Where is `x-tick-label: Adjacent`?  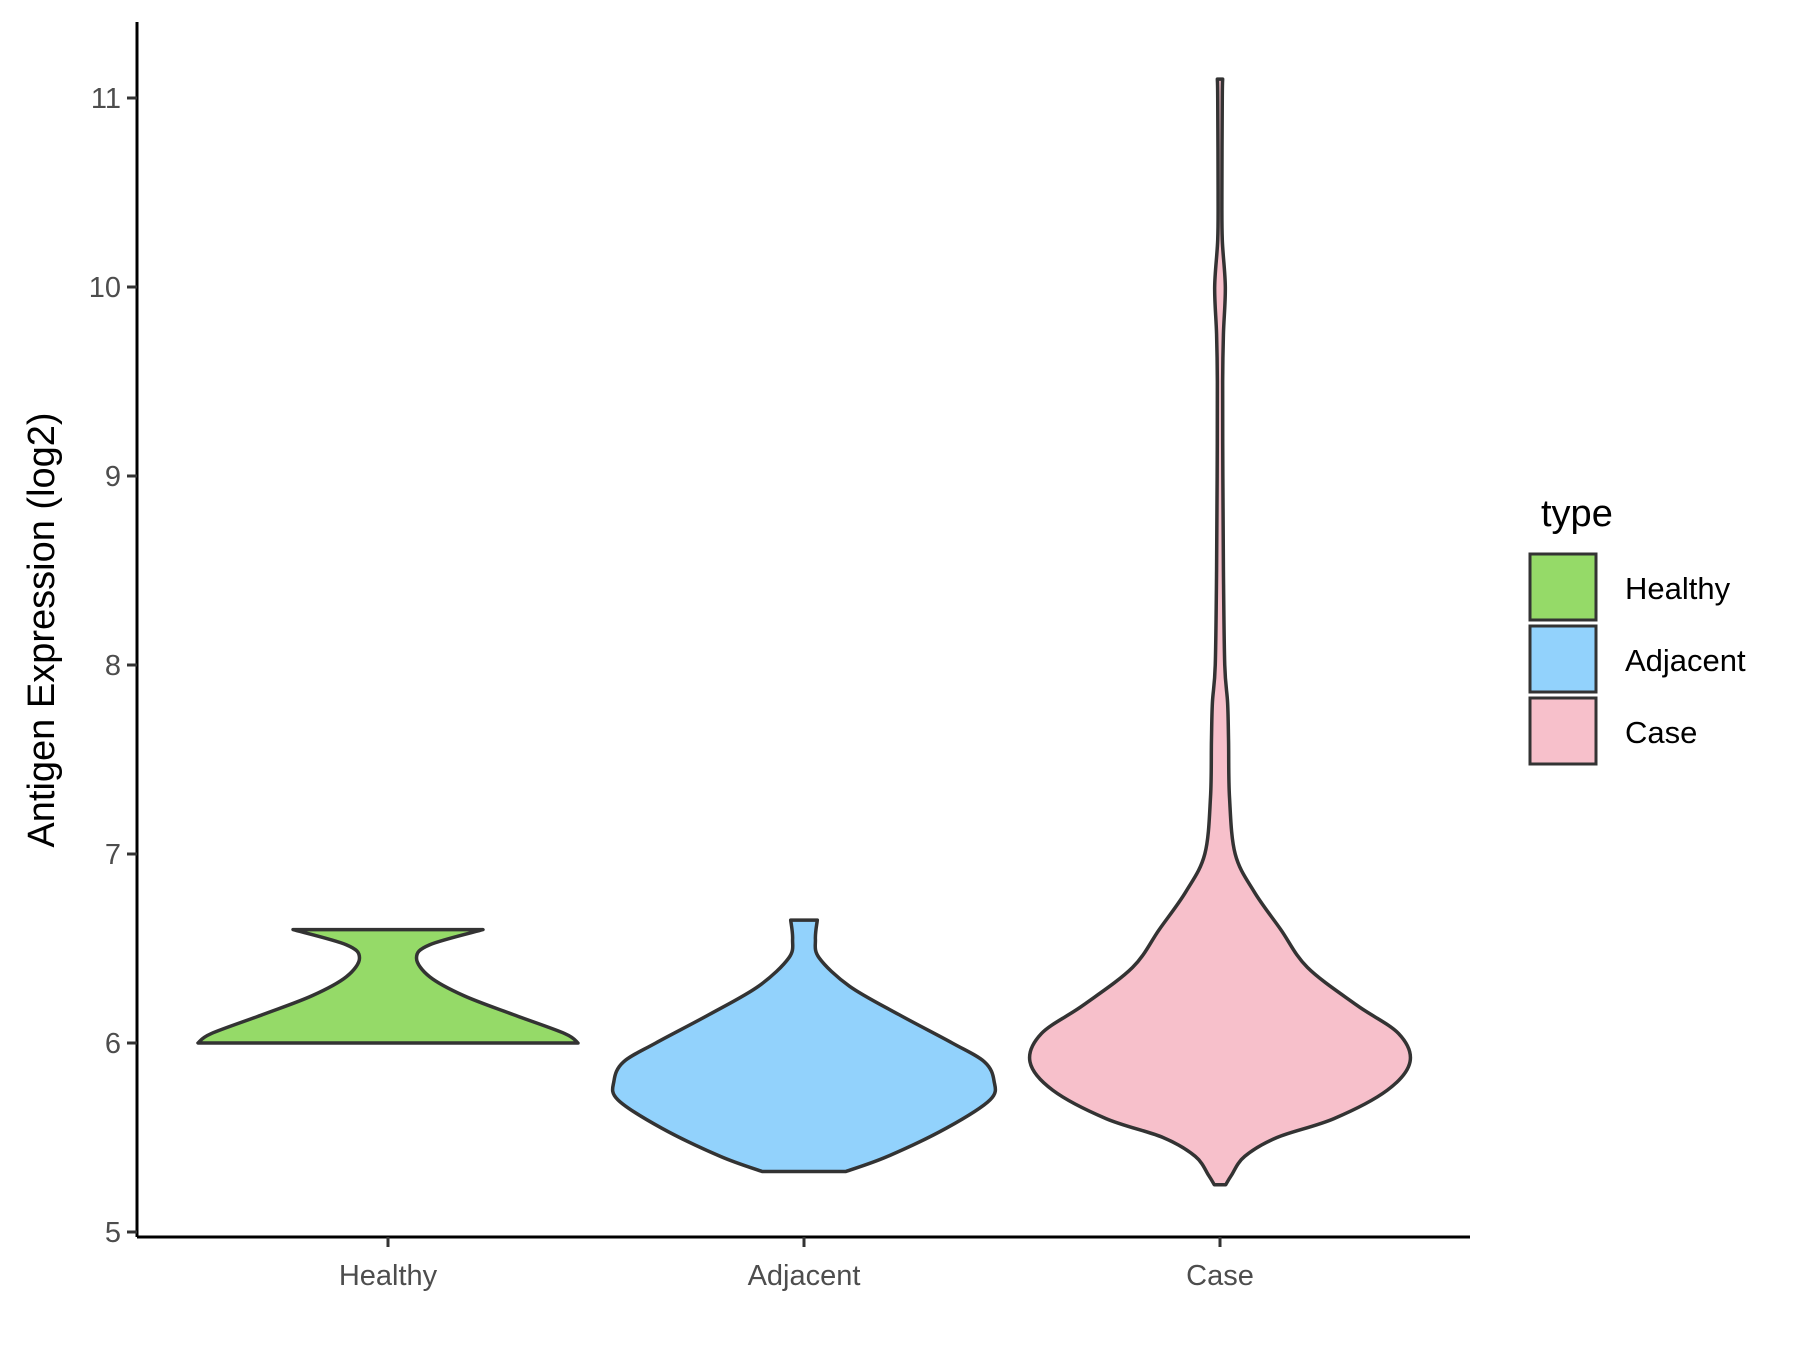
x-tick-label: Adjacent is located at coordinates (804, 1276).